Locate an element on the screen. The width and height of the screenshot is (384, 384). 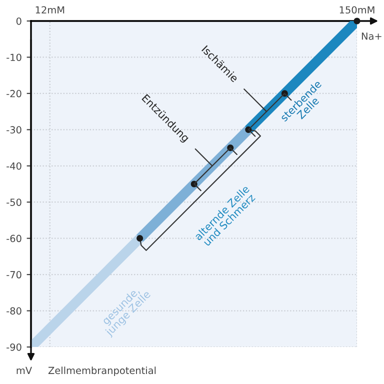
y-tick-label: -10 is located at coordinates (14, 58).